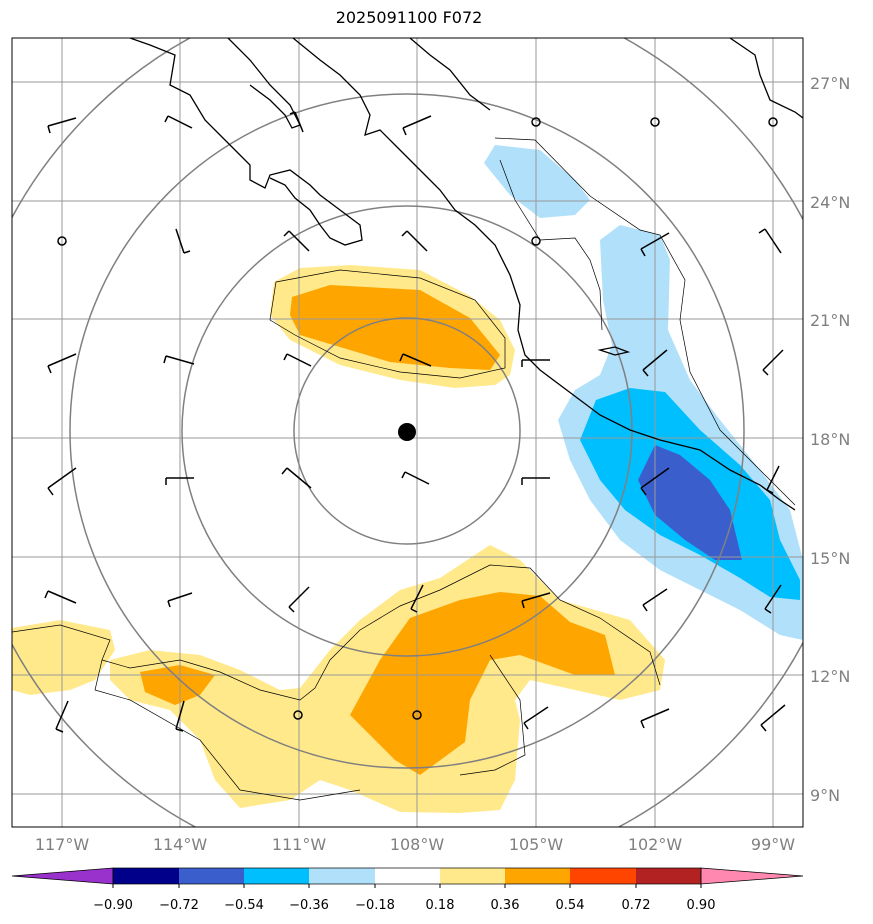 This screenshot has width=873, height=924. Describe the element at coordinates (752, 876) in the screenshot. I see `colorbar-extend-high` at that location.